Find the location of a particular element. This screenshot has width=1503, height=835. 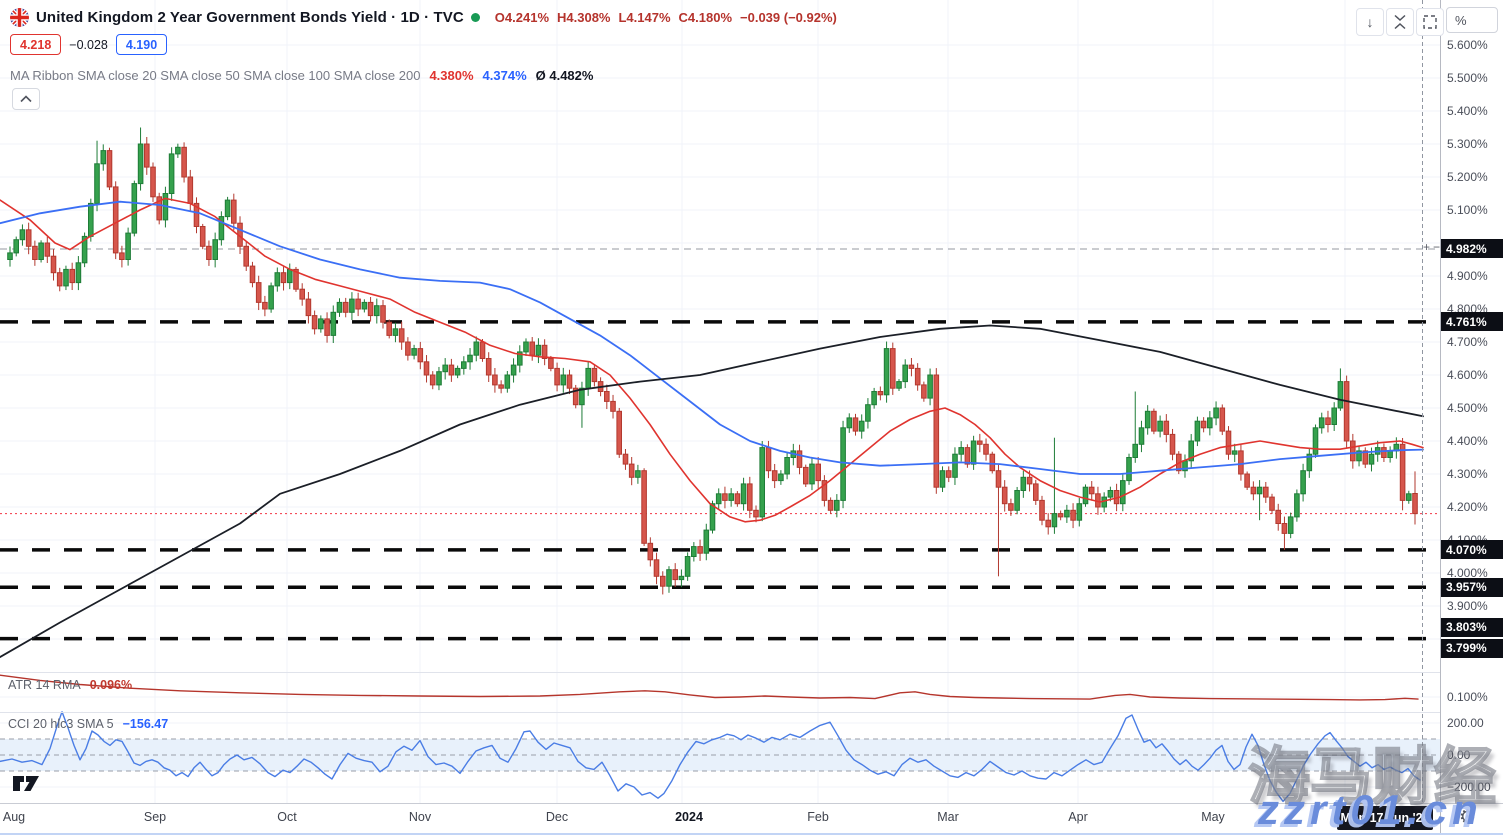

cci-label: CCI 20 hlc3 SMA 5 is located at coordinates (61, 724).